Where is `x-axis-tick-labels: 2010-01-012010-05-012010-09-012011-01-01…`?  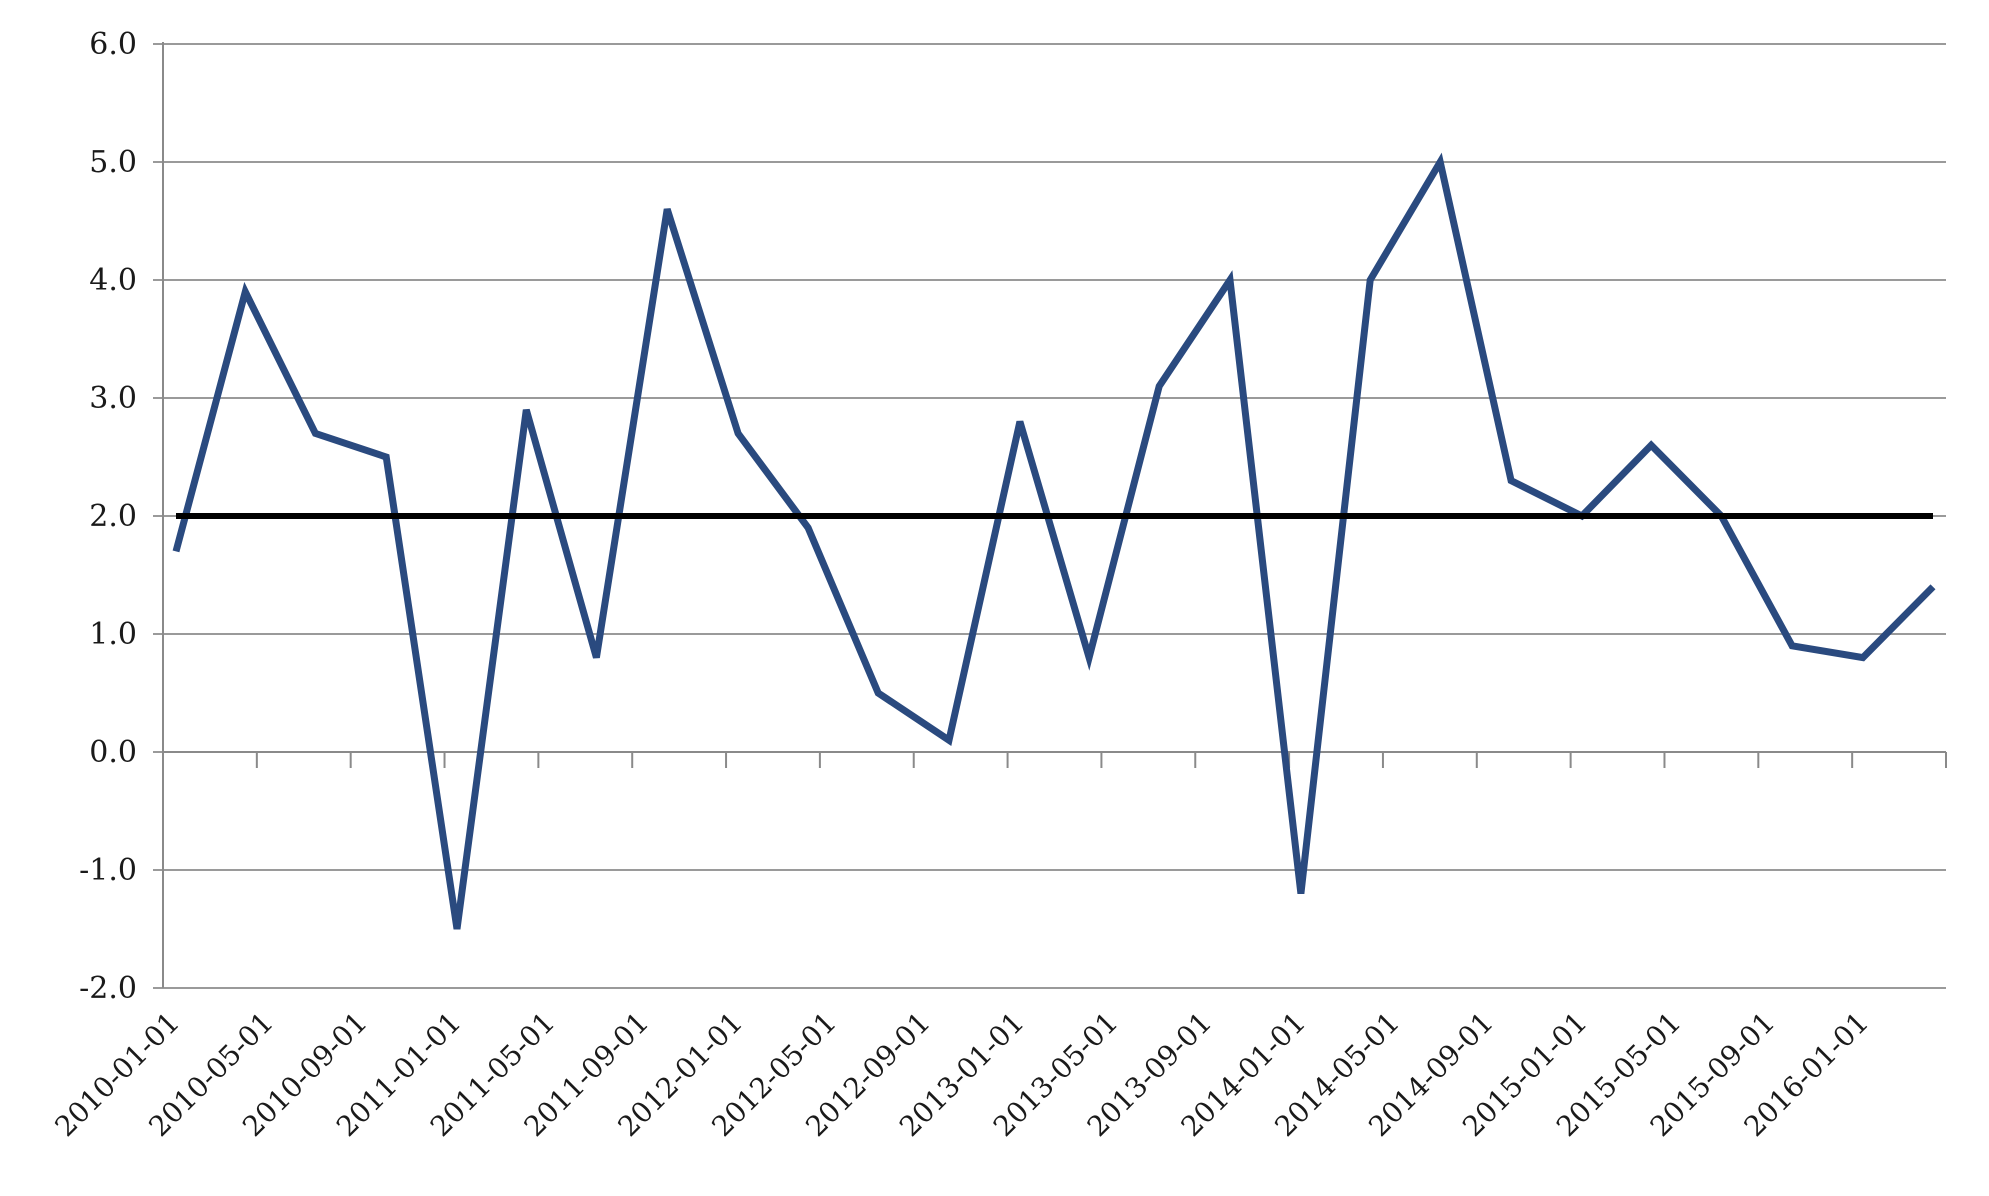 x-axis-tick-labels: 2010-01-012010-05-012010-09-012011-01-01… is located at coordinates (961, 1074).